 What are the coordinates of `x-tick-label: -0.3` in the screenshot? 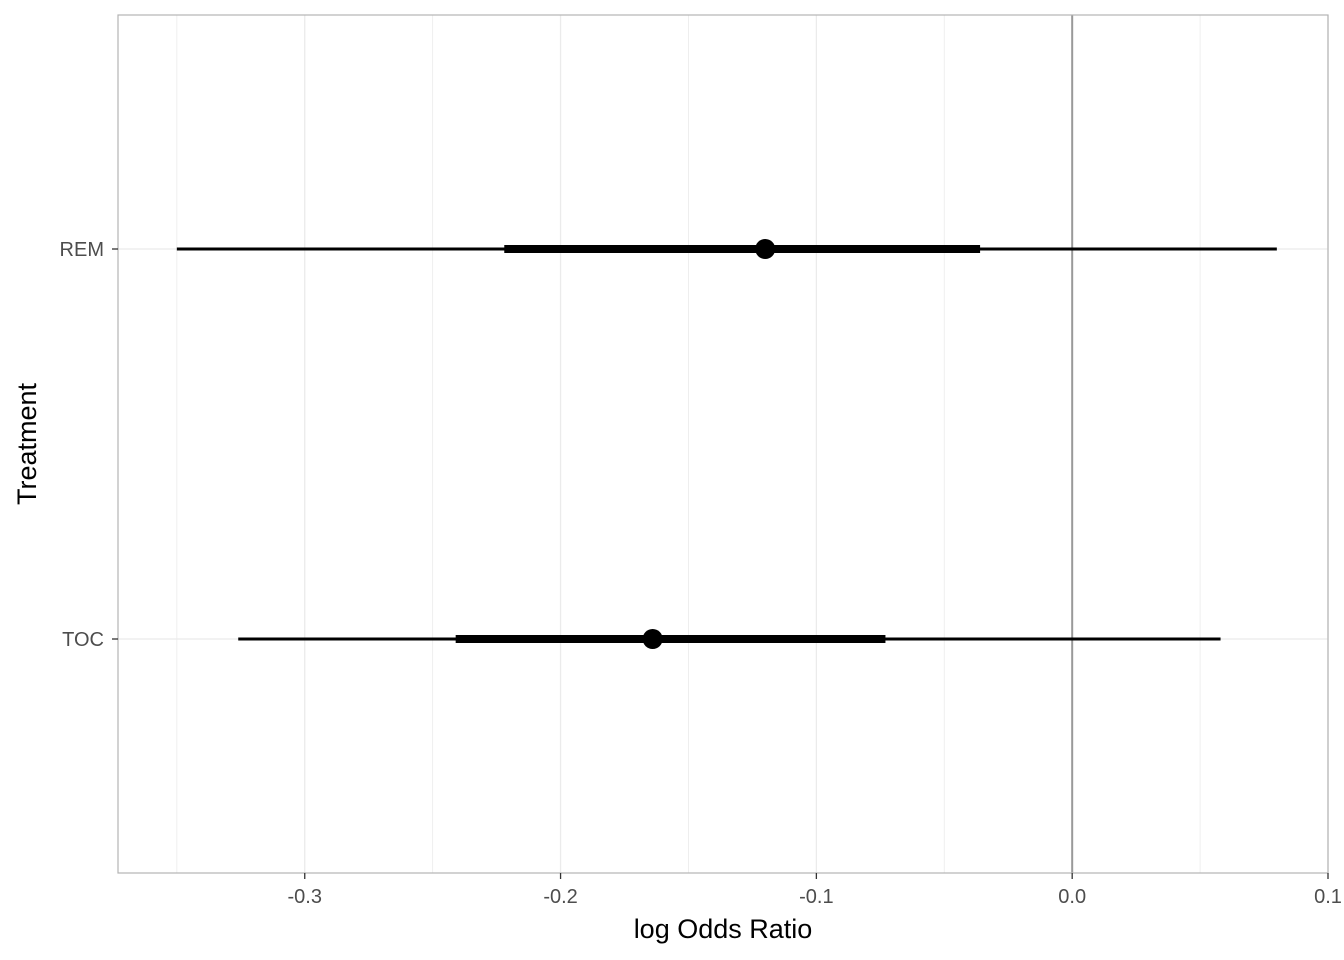 It's located at (305, 897).